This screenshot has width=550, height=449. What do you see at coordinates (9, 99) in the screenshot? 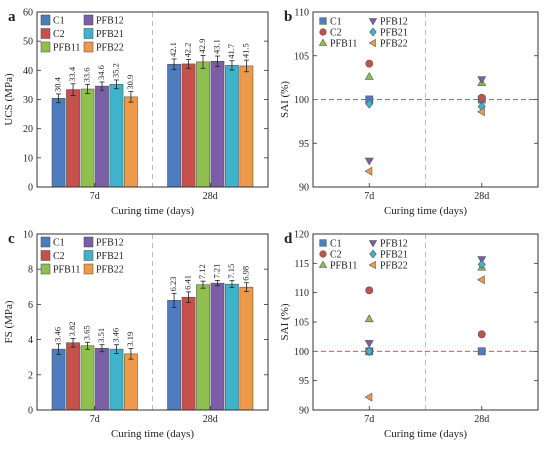
I see `y-axis-label: UCS (MPa)` at bounding box center [9, 99].